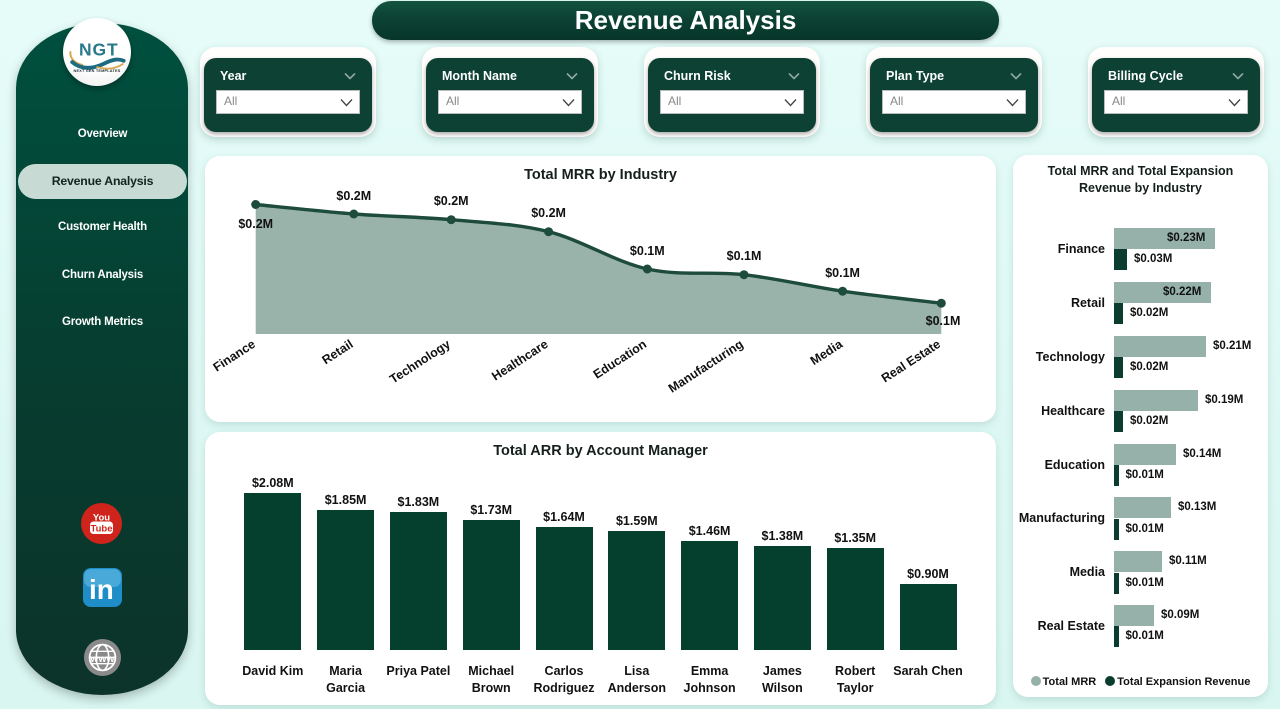 This screenshot has width=1280, height=709. What do you see at coordinates (101, 589) in the screenshot?
I see `svg-text: in` at bounding box center [101, 589].